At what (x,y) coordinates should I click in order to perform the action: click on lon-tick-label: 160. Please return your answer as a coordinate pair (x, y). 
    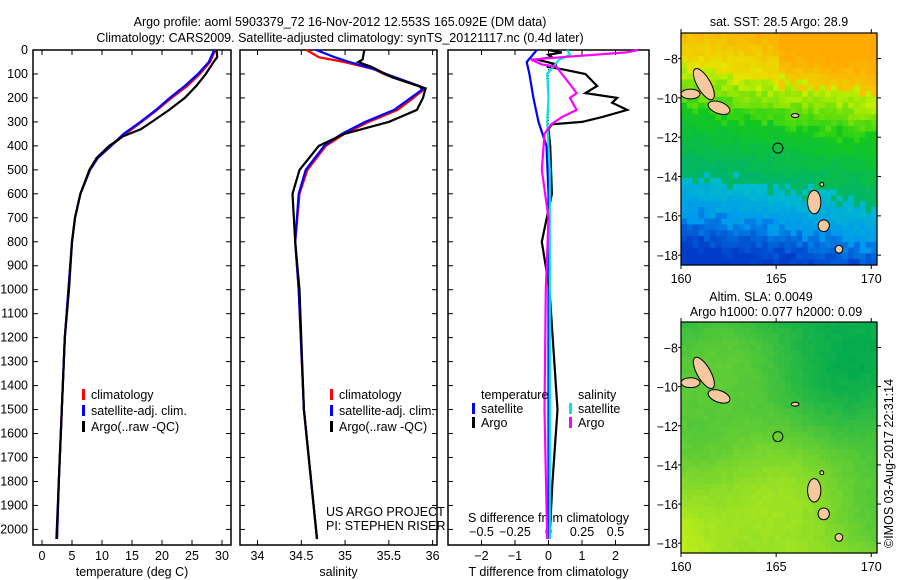
    Looking at the image, I should click on (681, 567).